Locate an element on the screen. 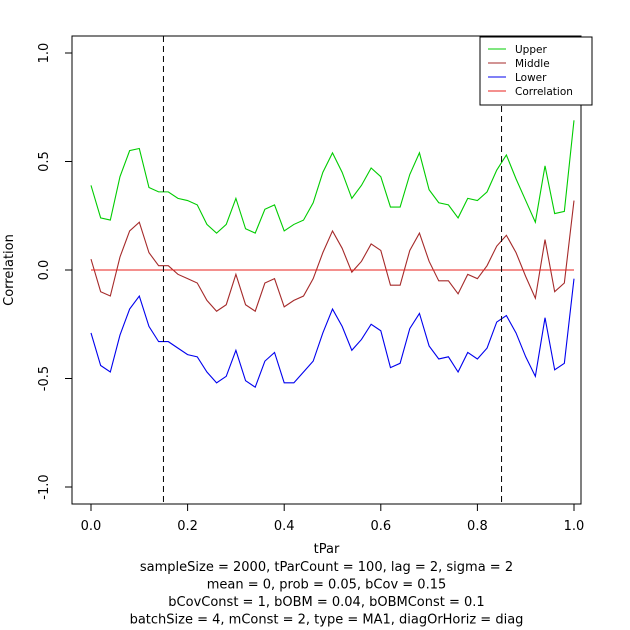 This screenshot has height=630, width=630. y-tick-label: 0.0 is located at coordinates (44, 270).